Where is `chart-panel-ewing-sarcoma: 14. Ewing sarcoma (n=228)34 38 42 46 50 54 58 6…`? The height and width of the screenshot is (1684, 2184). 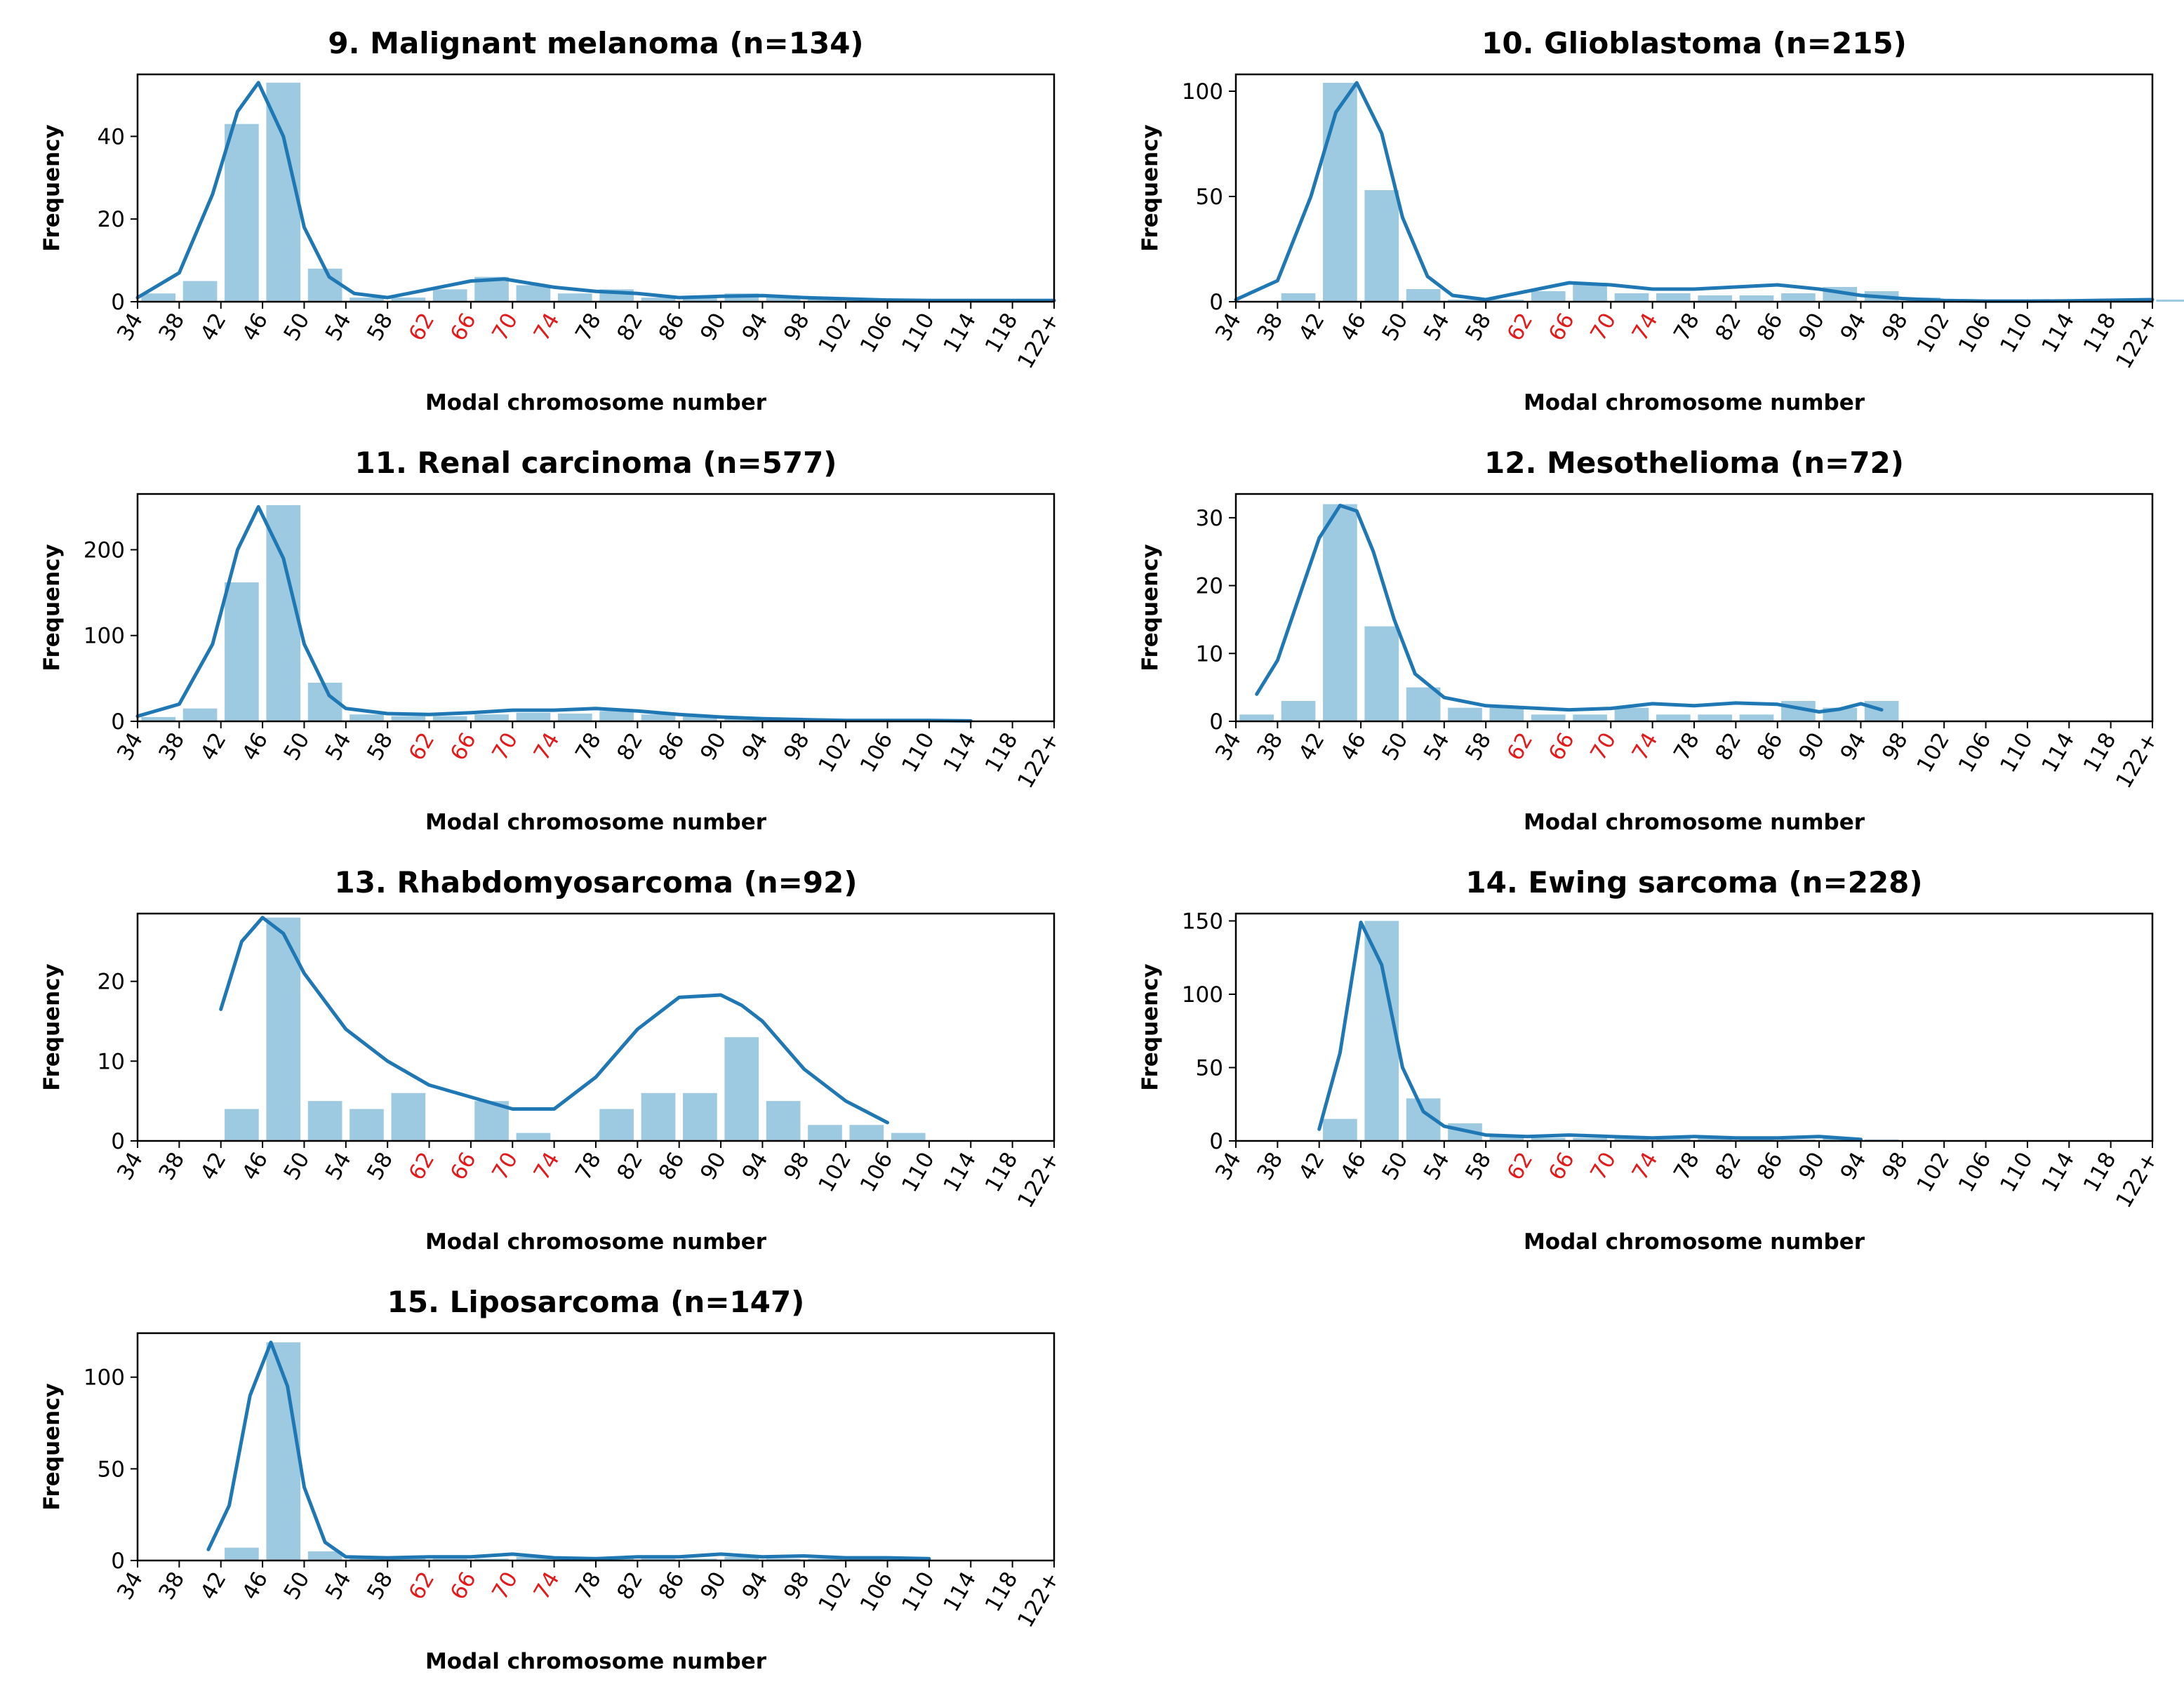
chart-panel-ewing-sarcoma: 14. Ewing sarcoma (n=228)34 38 42 46 50 54 58 6… is located at coordinates (1651, 1060).